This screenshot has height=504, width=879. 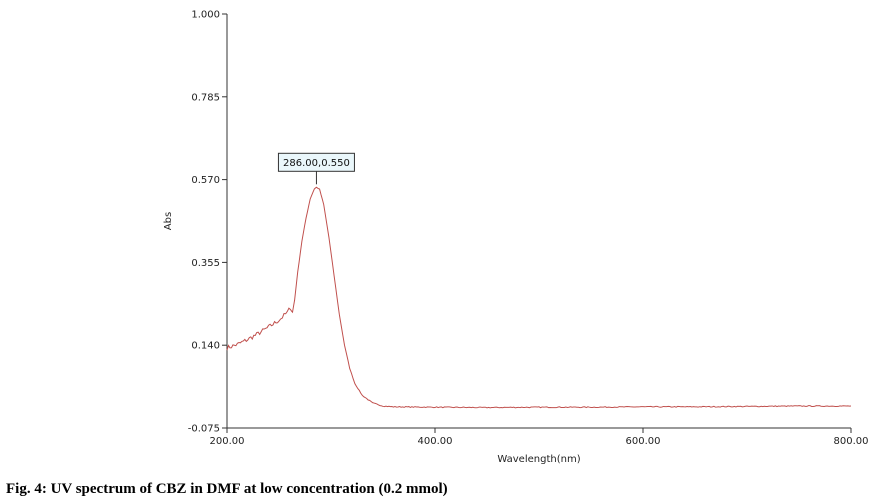 I want to click on peak-label-text: 286.00,0.550, so click(x=316, y=163).